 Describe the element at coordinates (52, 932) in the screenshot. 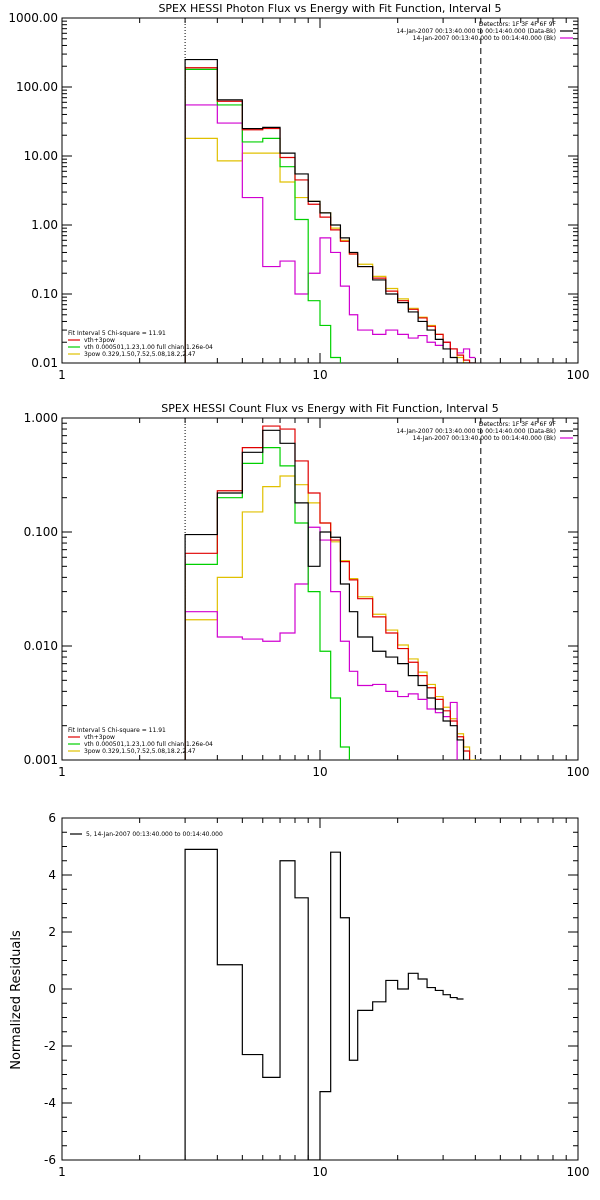

I see `y-tick-label: 2` at that location.